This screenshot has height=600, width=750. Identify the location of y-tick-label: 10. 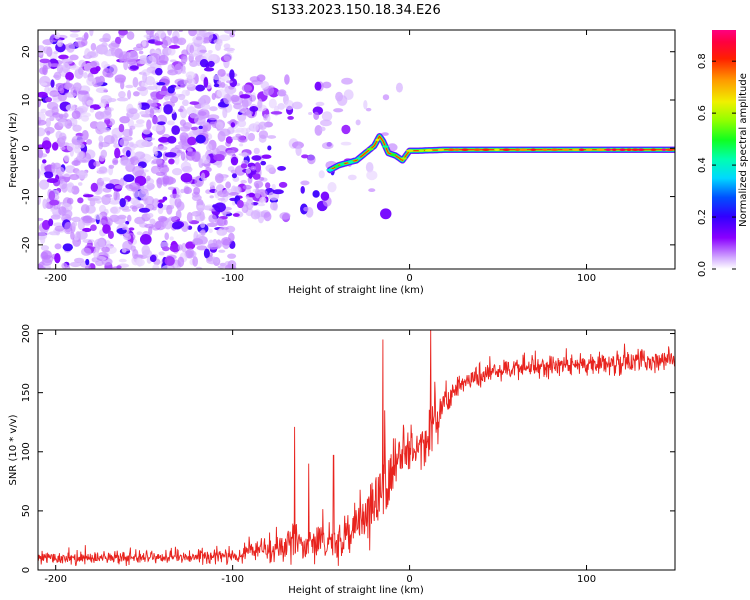
(26, 100).